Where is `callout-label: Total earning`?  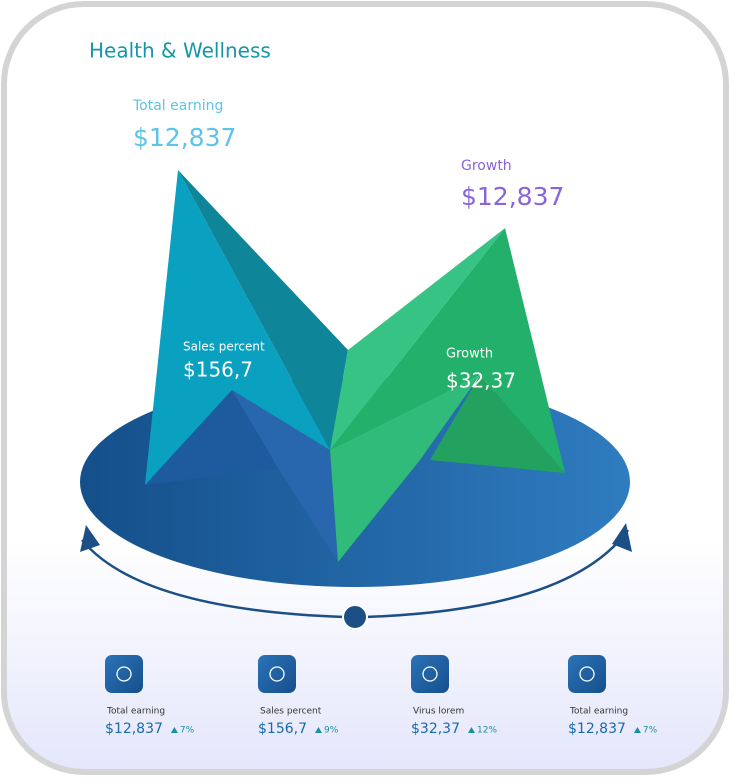
callout-label: Total earning is located at coordinates (177, 106).